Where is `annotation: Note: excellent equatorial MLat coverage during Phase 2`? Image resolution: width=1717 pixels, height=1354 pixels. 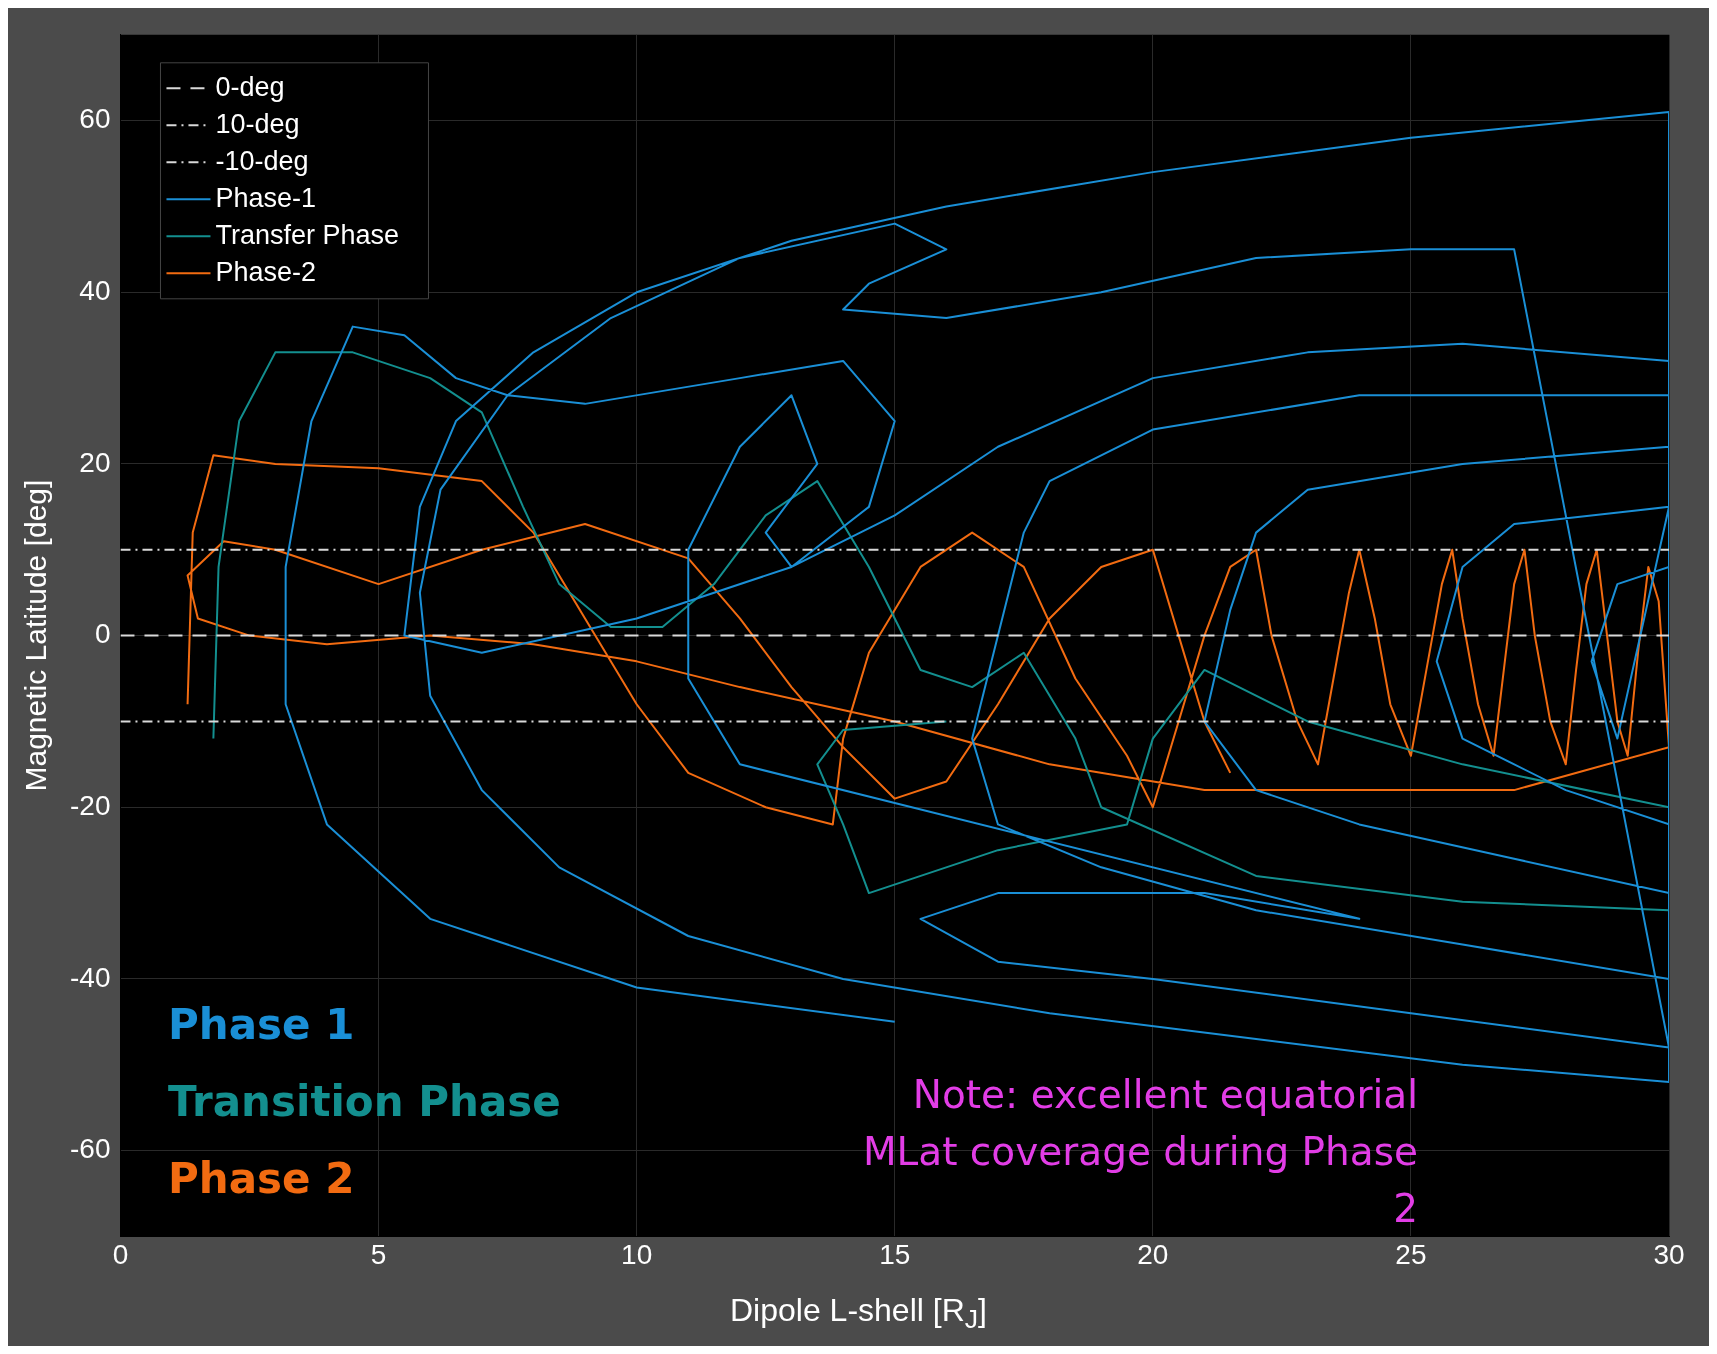 annotation: Note: excellent equatorial MLat coverage during Phase 2 is located at coordinates (1139, 1152).